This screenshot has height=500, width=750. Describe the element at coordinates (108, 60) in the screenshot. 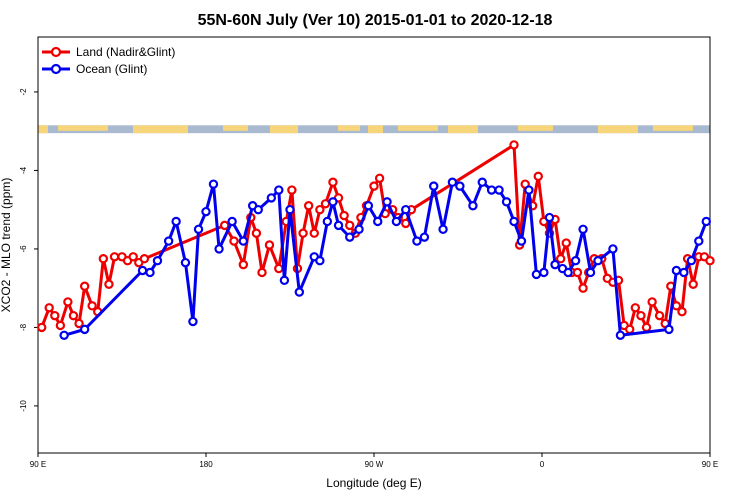

I see `legend: Land (Nadir&Glint) Ocean (Glint)` at that location.